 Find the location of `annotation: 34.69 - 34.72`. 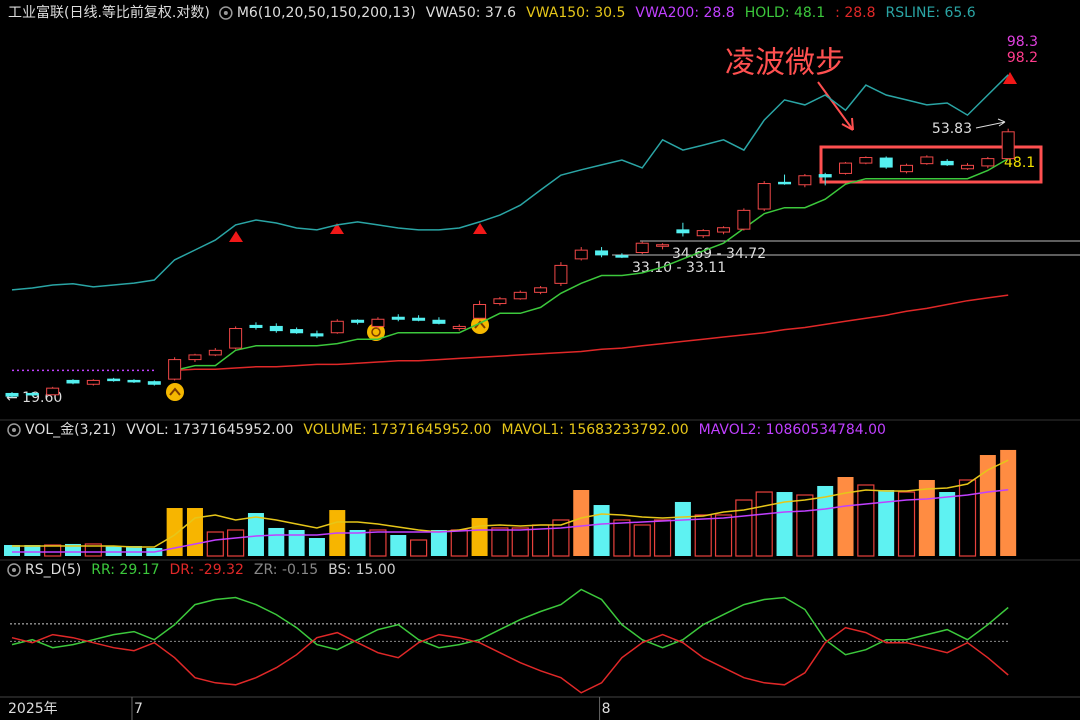

annotation: 34.69 - 34.72 is located at coordinates (719, 254).